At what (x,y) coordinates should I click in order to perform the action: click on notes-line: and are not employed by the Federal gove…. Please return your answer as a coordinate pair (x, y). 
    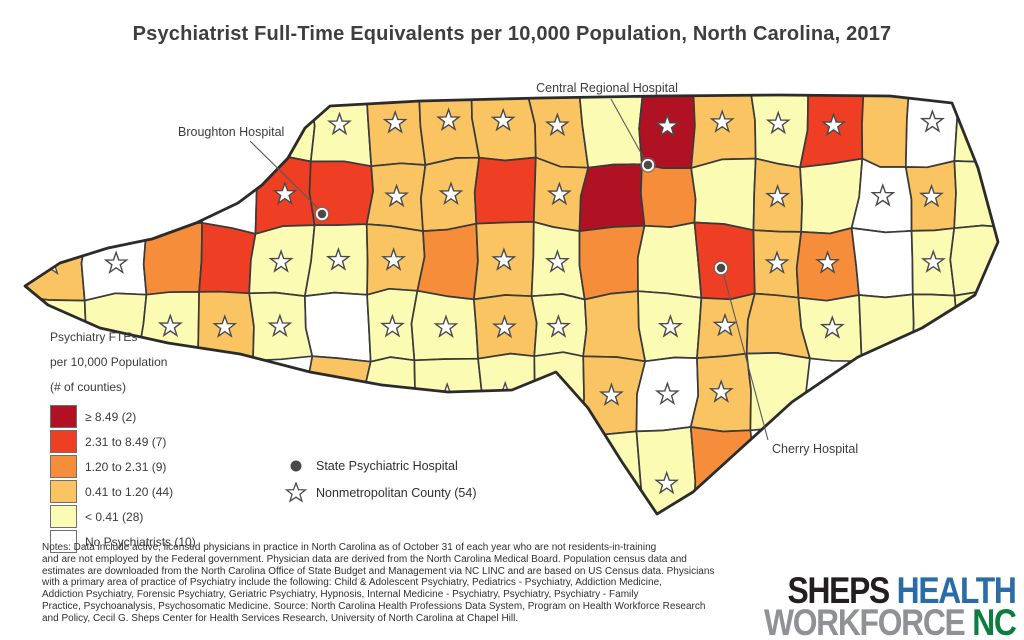
    Looking at the image, I should click on (364, 559).